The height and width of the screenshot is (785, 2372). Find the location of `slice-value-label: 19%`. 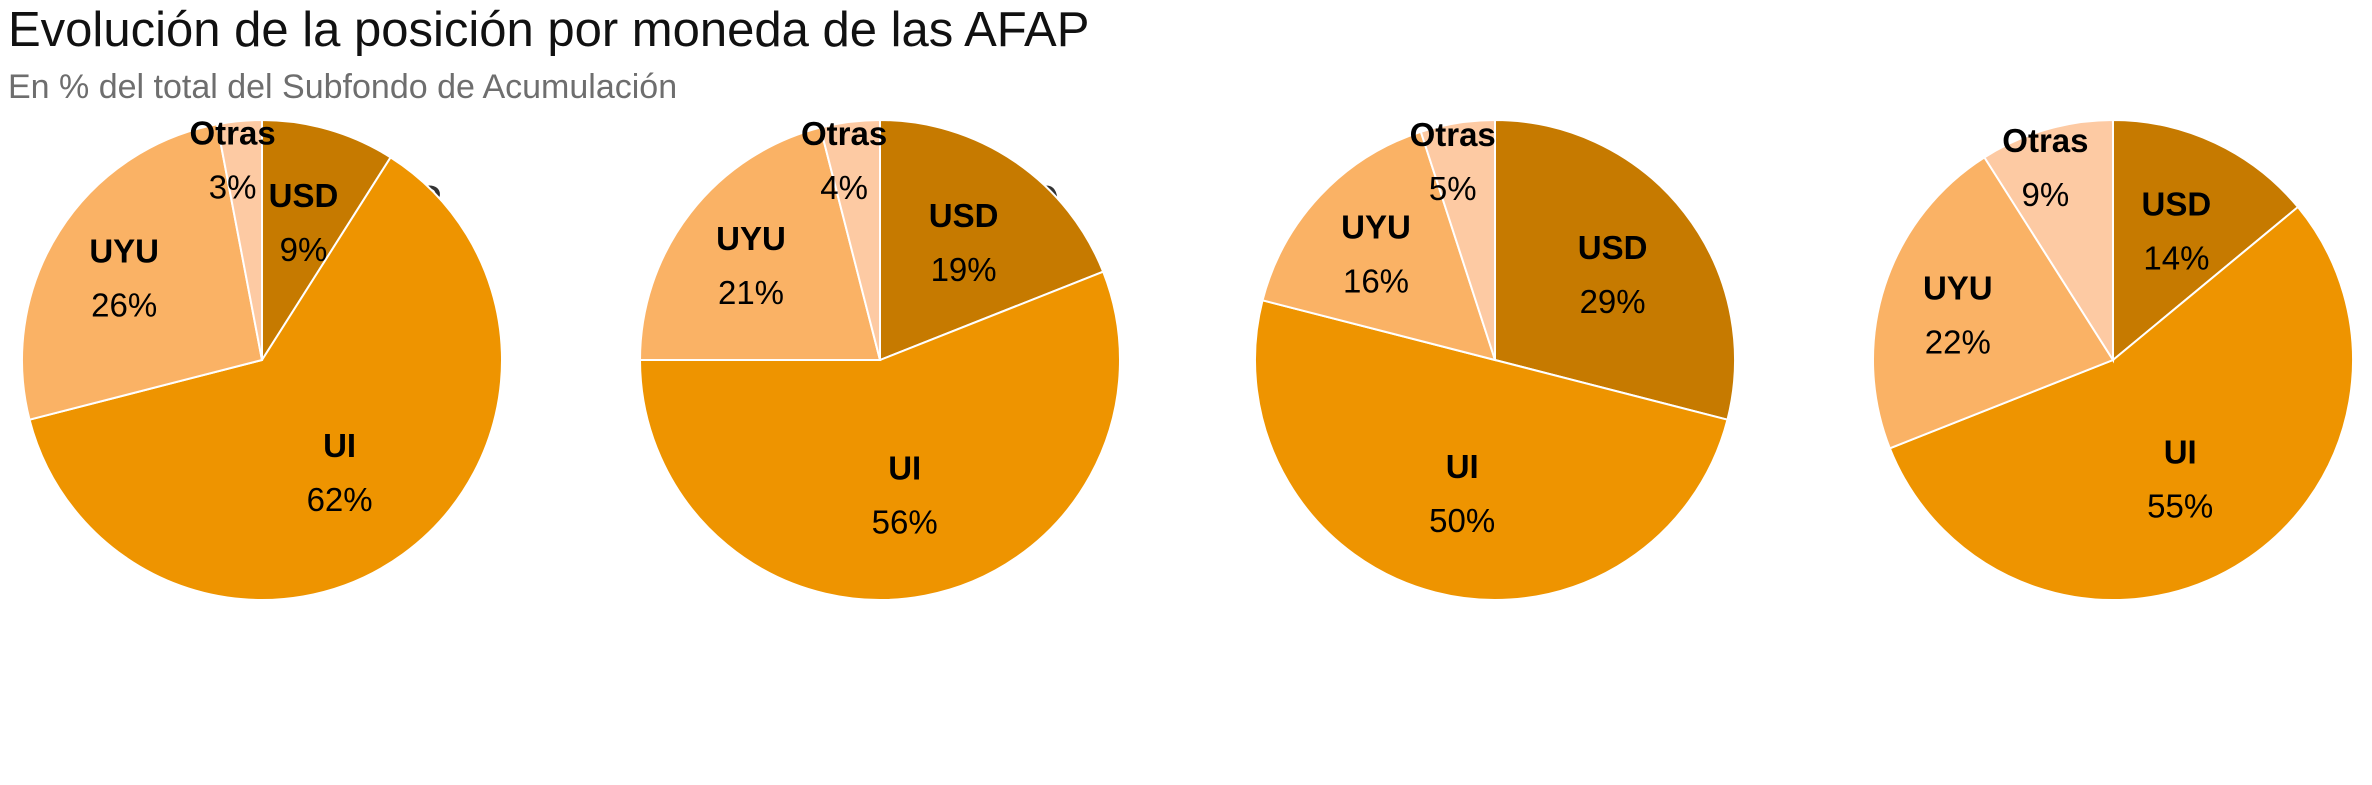

slice-value-label: 19% is located at coordinates (964, 269).